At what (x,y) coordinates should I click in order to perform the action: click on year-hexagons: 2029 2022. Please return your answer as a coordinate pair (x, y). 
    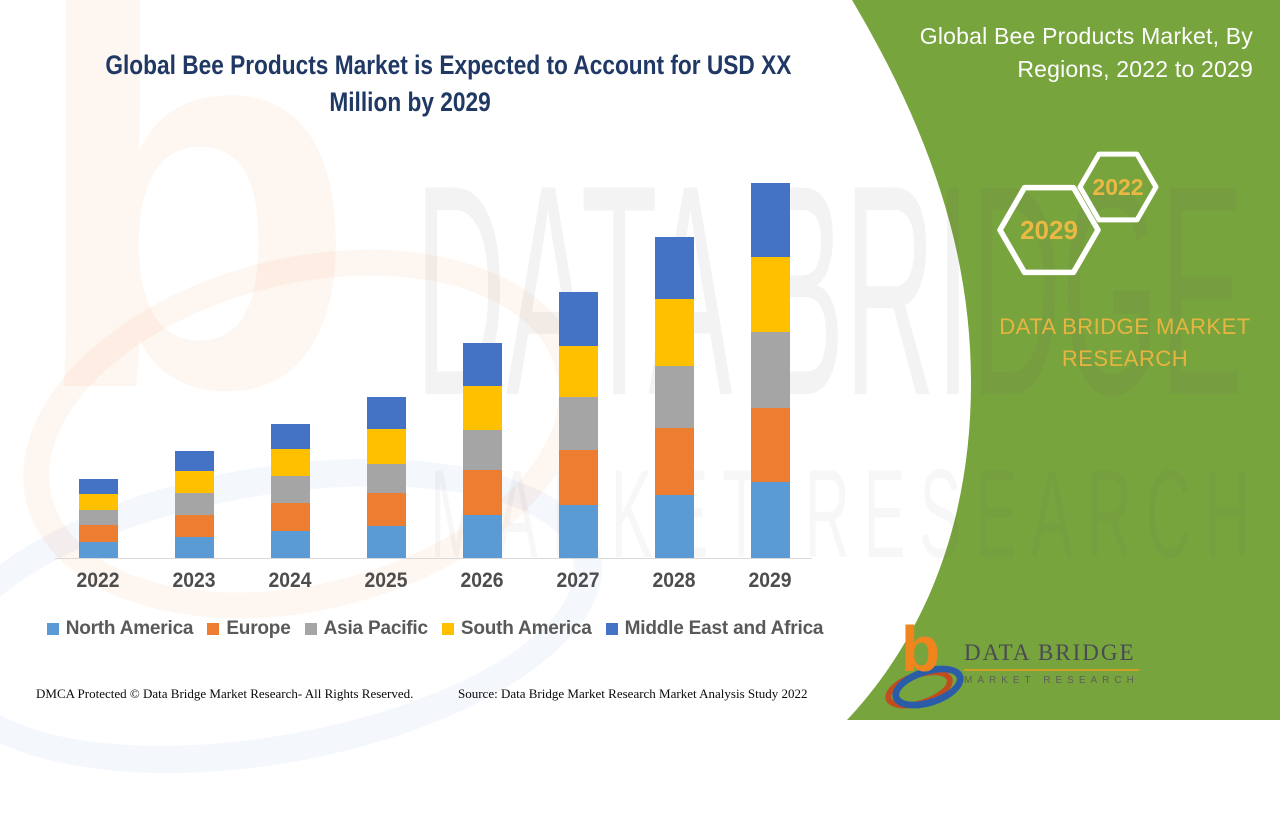
    Looking at the image, I should click on (1078, 213).